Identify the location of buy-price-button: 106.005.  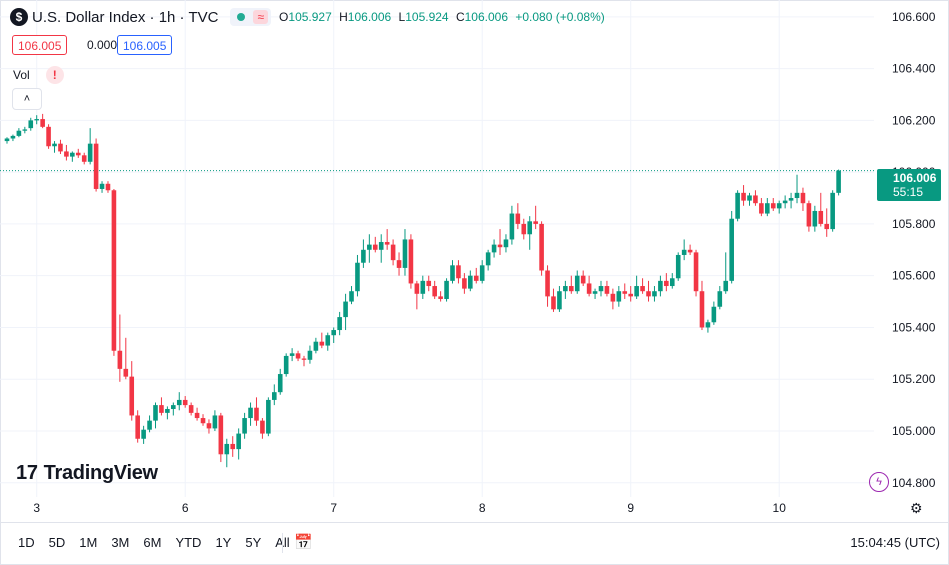
(145, 45).